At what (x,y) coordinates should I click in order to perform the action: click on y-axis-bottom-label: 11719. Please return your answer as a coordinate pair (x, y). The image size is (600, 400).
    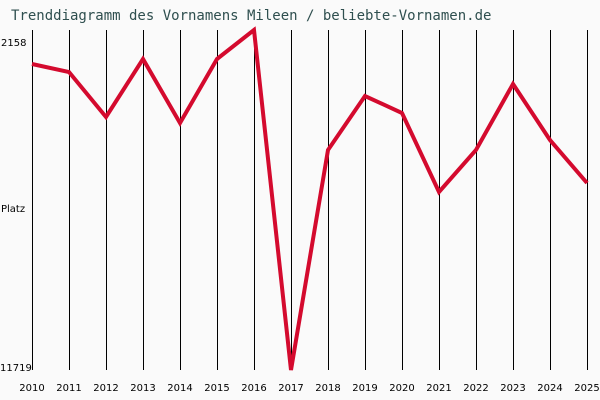
    Looking at the image, I should click on (16, 368).